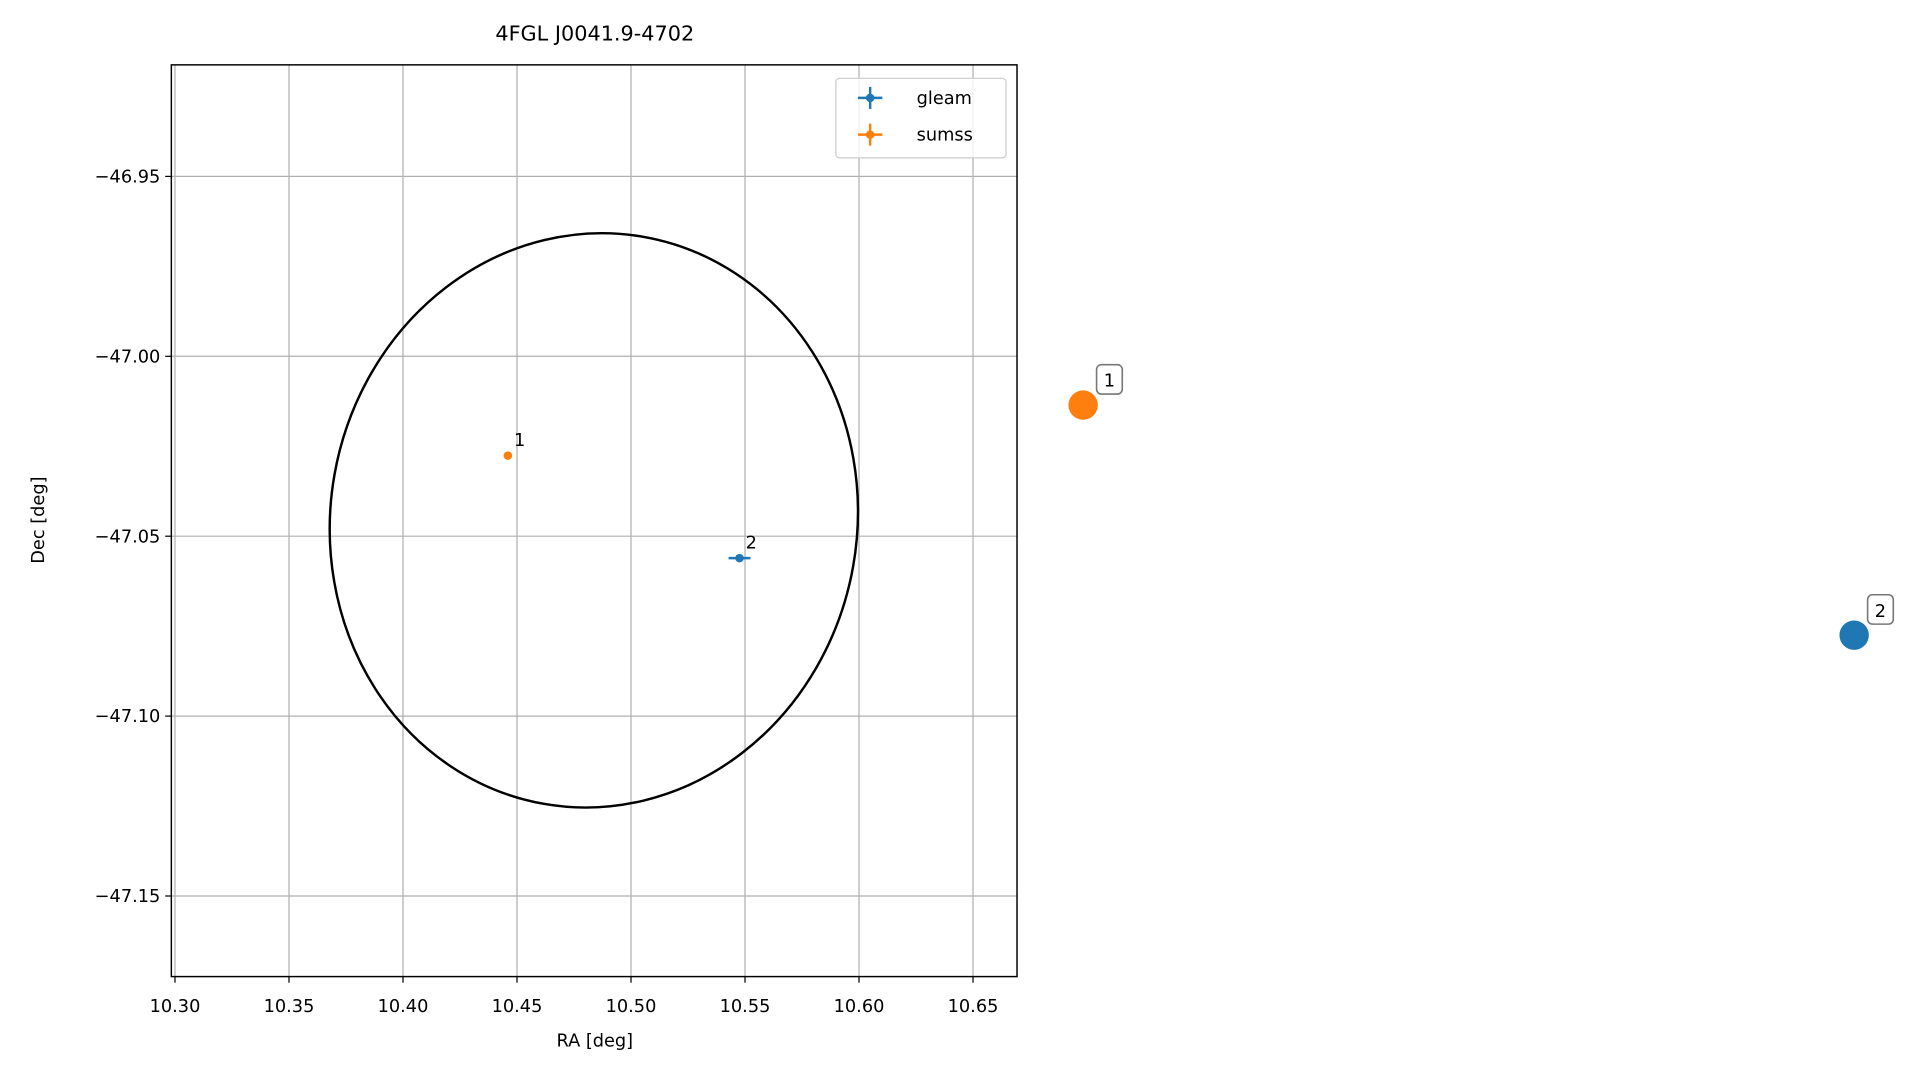  I want to click on y-tick-label: −47.15, so click(128, 897).